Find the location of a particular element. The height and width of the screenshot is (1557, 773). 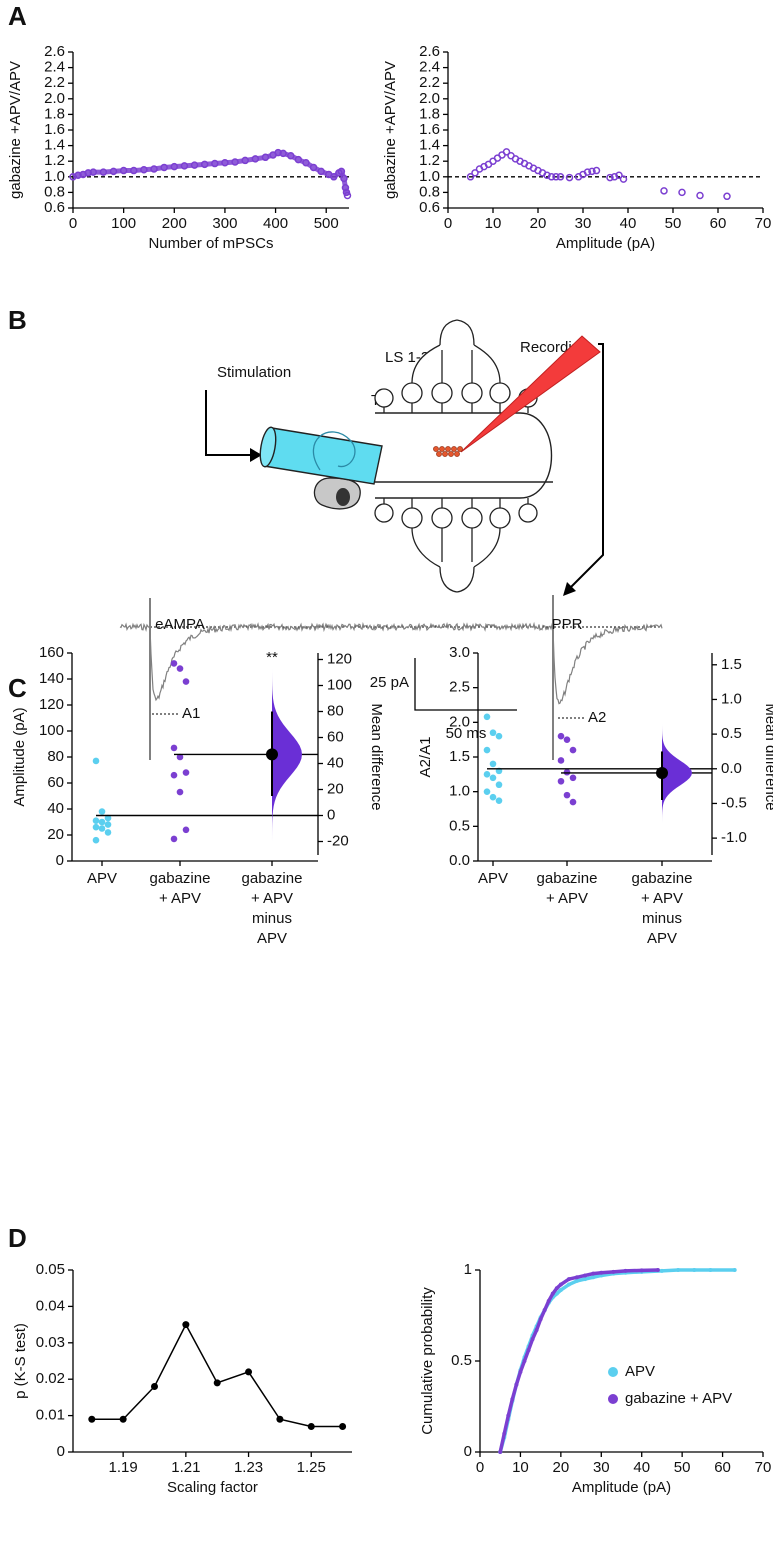

x-tick-label: 30 is located at coordinates (583, 223).